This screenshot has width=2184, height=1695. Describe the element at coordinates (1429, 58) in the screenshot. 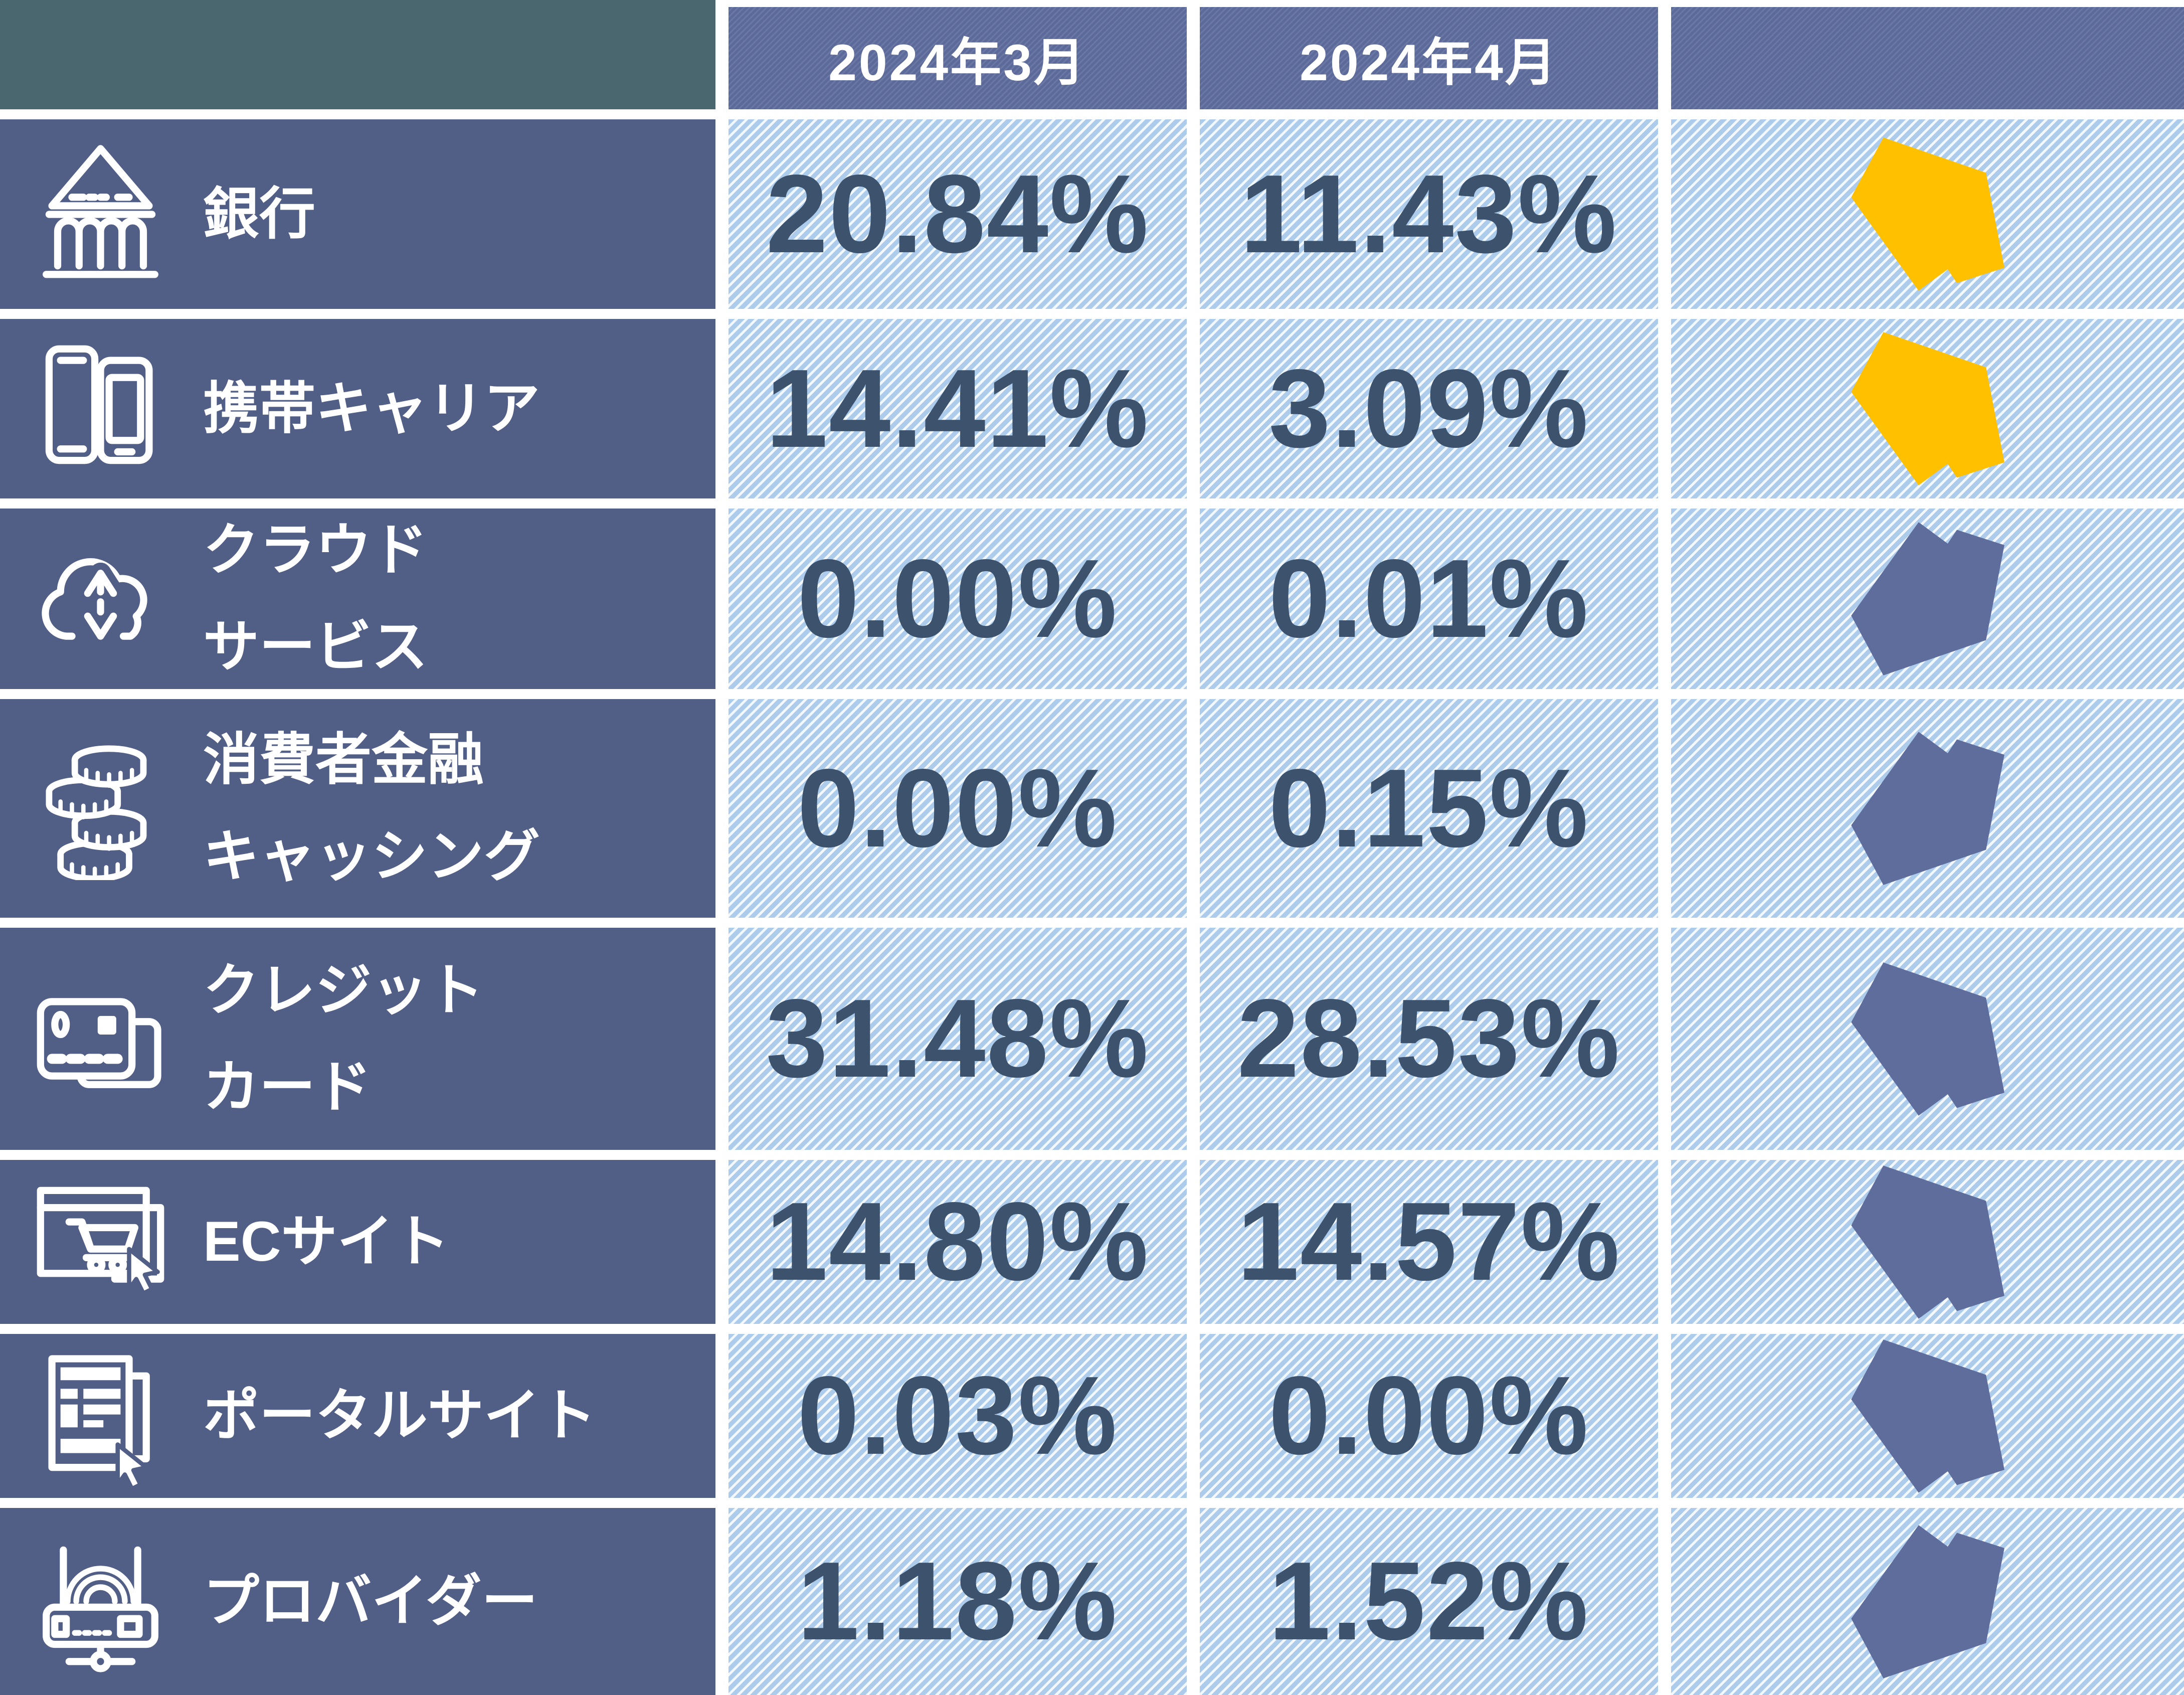

I see `column-header-april: 2024年4月` at that location.